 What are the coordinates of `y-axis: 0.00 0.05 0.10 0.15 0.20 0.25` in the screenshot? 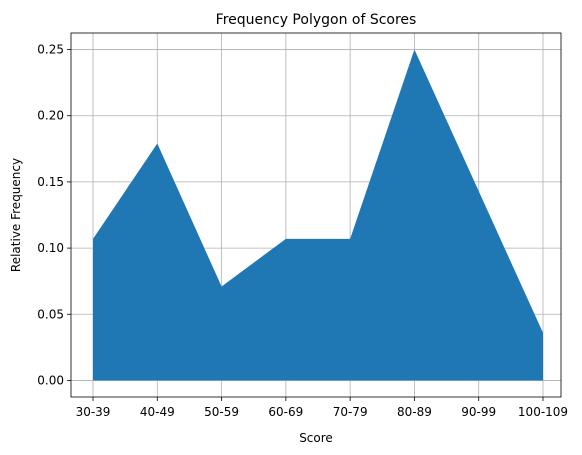 It's located at (54, 215).